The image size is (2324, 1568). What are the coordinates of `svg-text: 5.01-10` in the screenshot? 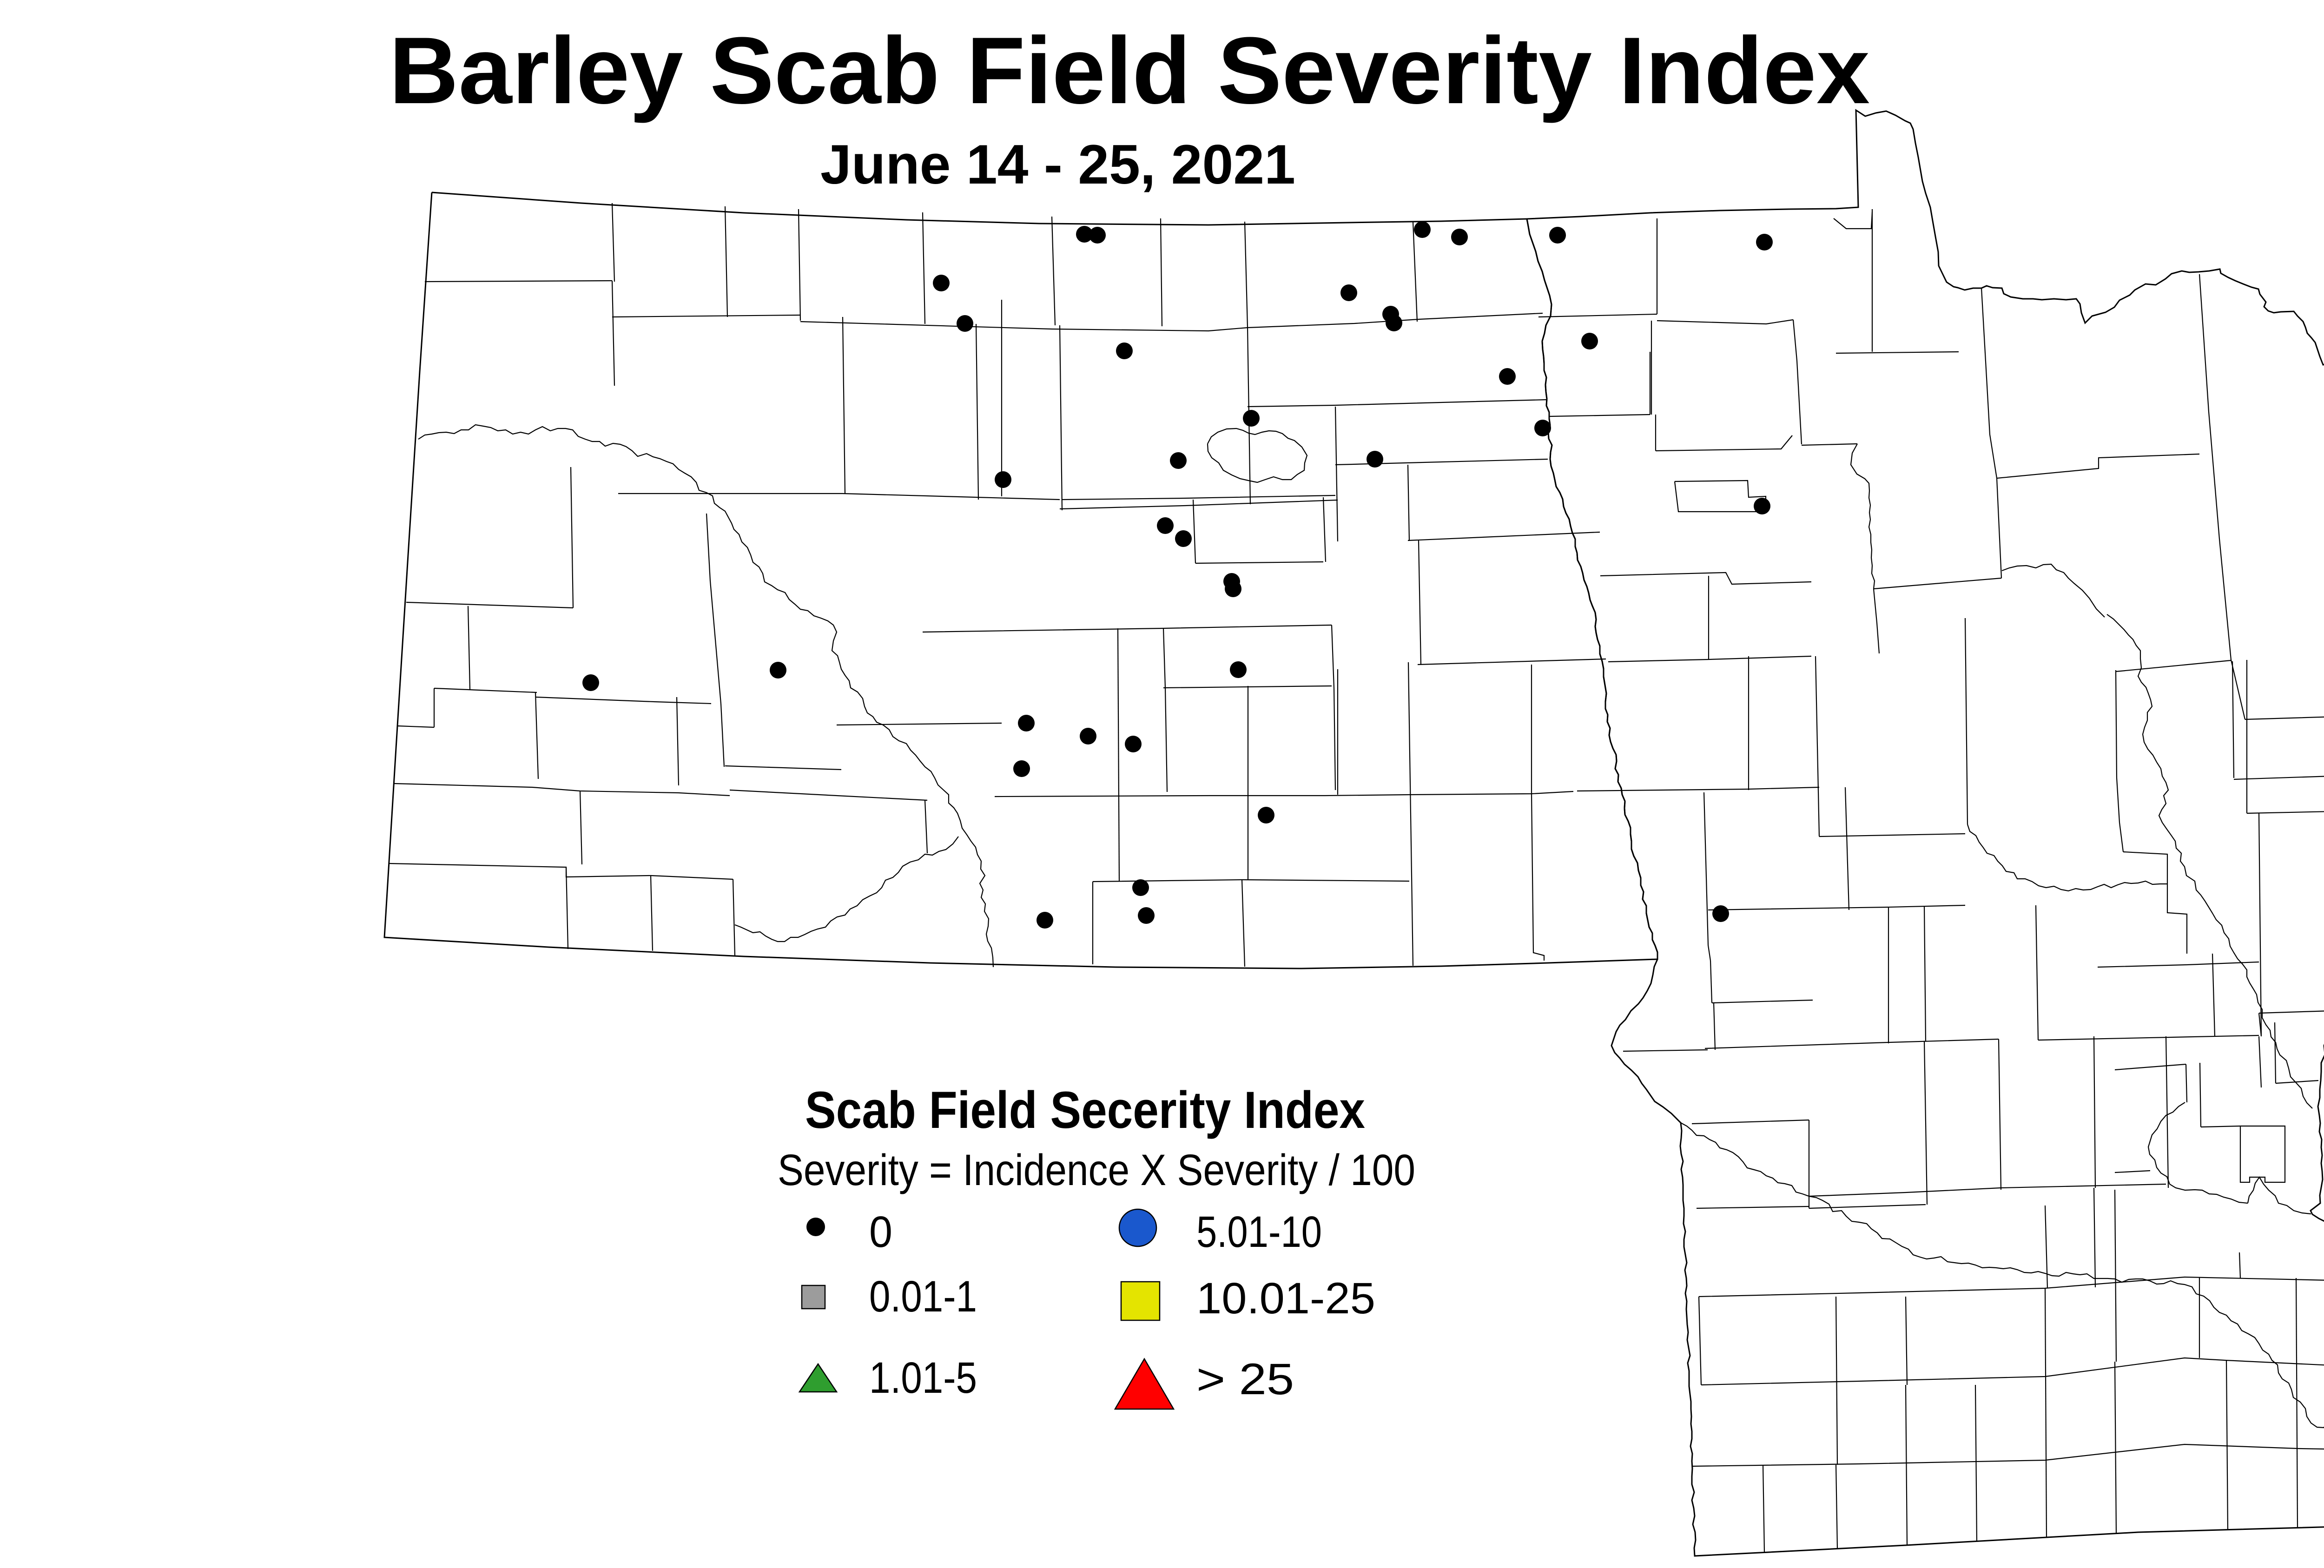 It's located at (1259, 1232).